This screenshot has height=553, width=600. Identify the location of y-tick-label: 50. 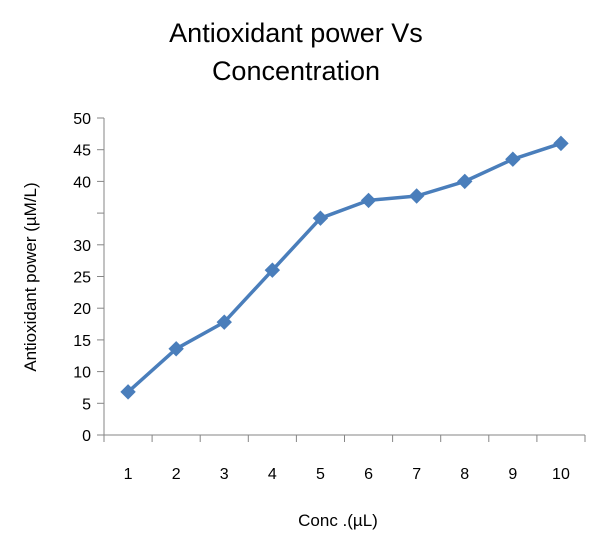
(82, 119).